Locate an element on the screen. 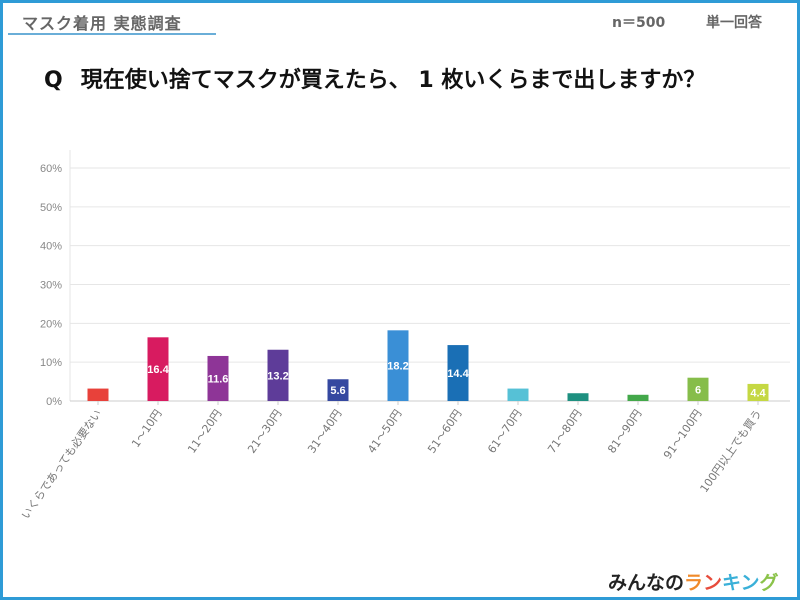  x-tick-label: 41～50円 is located at coordinates (384, 431).